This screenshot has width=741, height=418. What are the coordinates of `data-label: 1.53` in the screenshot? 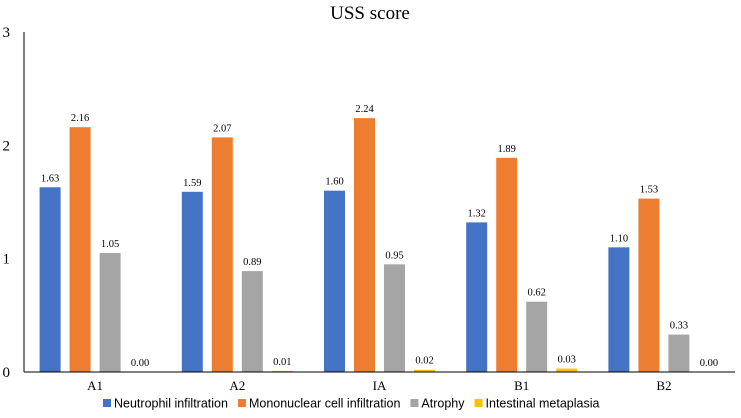 It's located at (649, 190).